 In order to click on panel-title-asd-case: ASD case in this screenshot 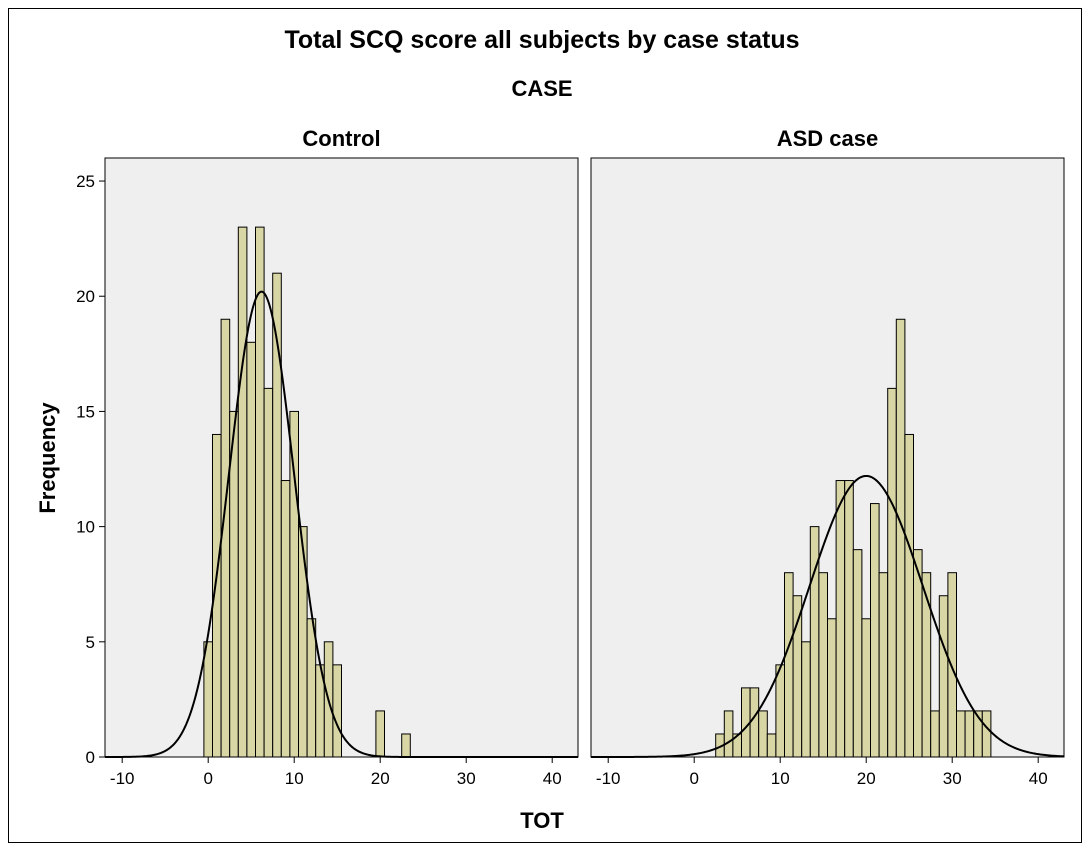, I will do `click(828, 138)`.